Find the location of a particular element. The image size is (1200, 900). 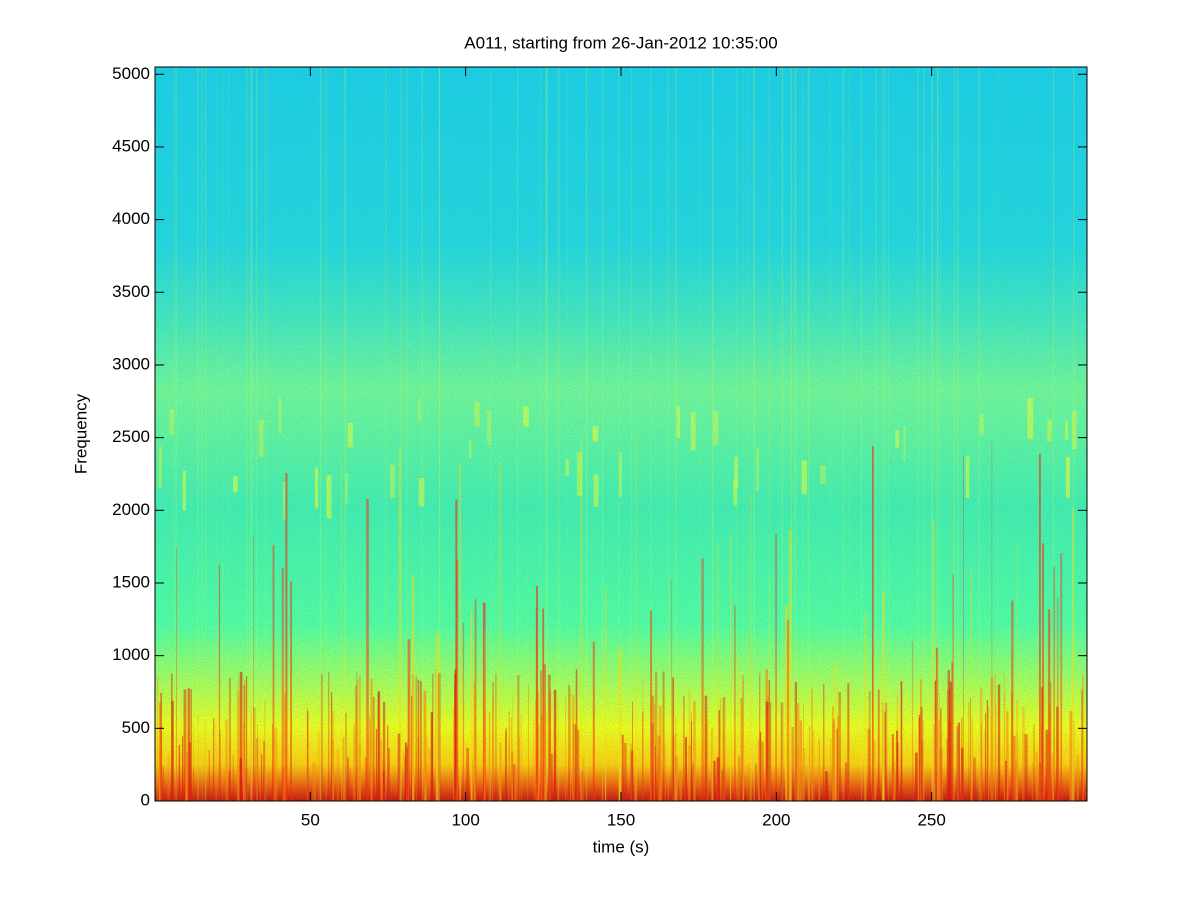

chart-title: A011, starting from 26-Jan-2012 10:35:00 is located at coordinates (620, 42).